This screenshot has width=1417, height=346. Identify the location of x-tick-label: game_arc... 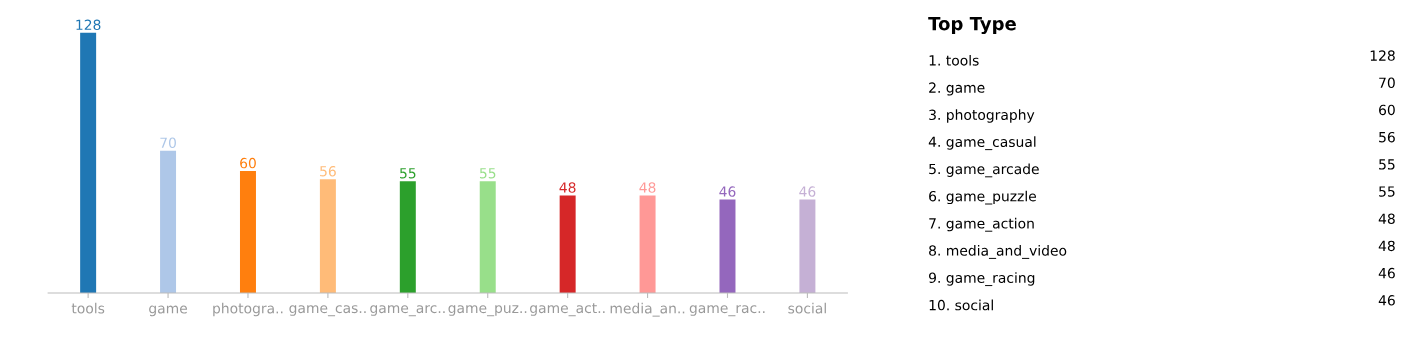
(407, 311).